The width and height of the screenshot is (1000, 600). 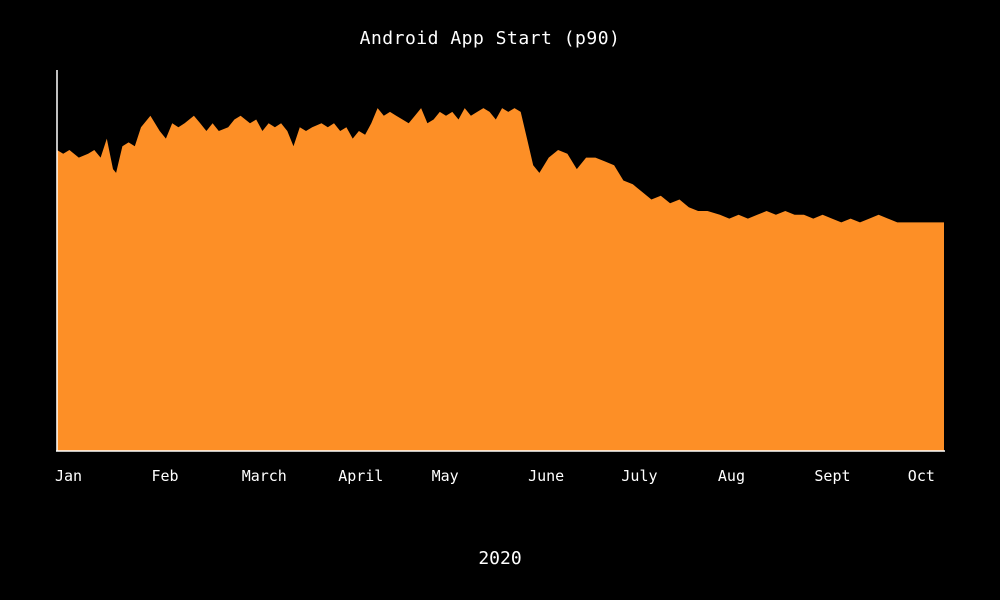 What do you see at coordinates (731, 476) in the screenshot?
I see `x-tick-label-aug: Aug` at bounding box center [731, 476].